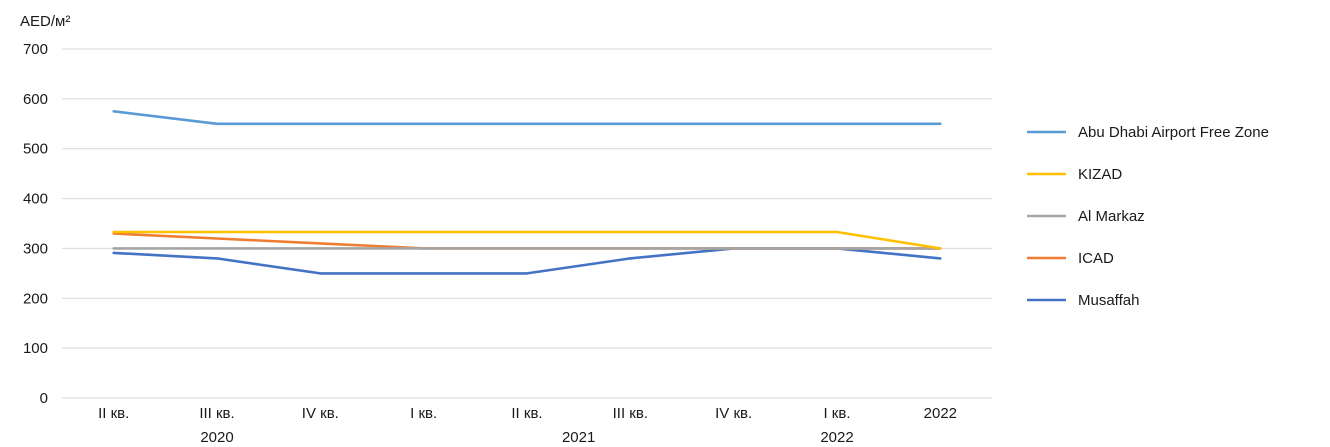 The image size is (1330, 447). What do you see at coordinates (35, 224) in the screenshot?
I see `y-axis-ticks: 0 100 200 300 400 500 600 700` at bounding box center [35, 224].